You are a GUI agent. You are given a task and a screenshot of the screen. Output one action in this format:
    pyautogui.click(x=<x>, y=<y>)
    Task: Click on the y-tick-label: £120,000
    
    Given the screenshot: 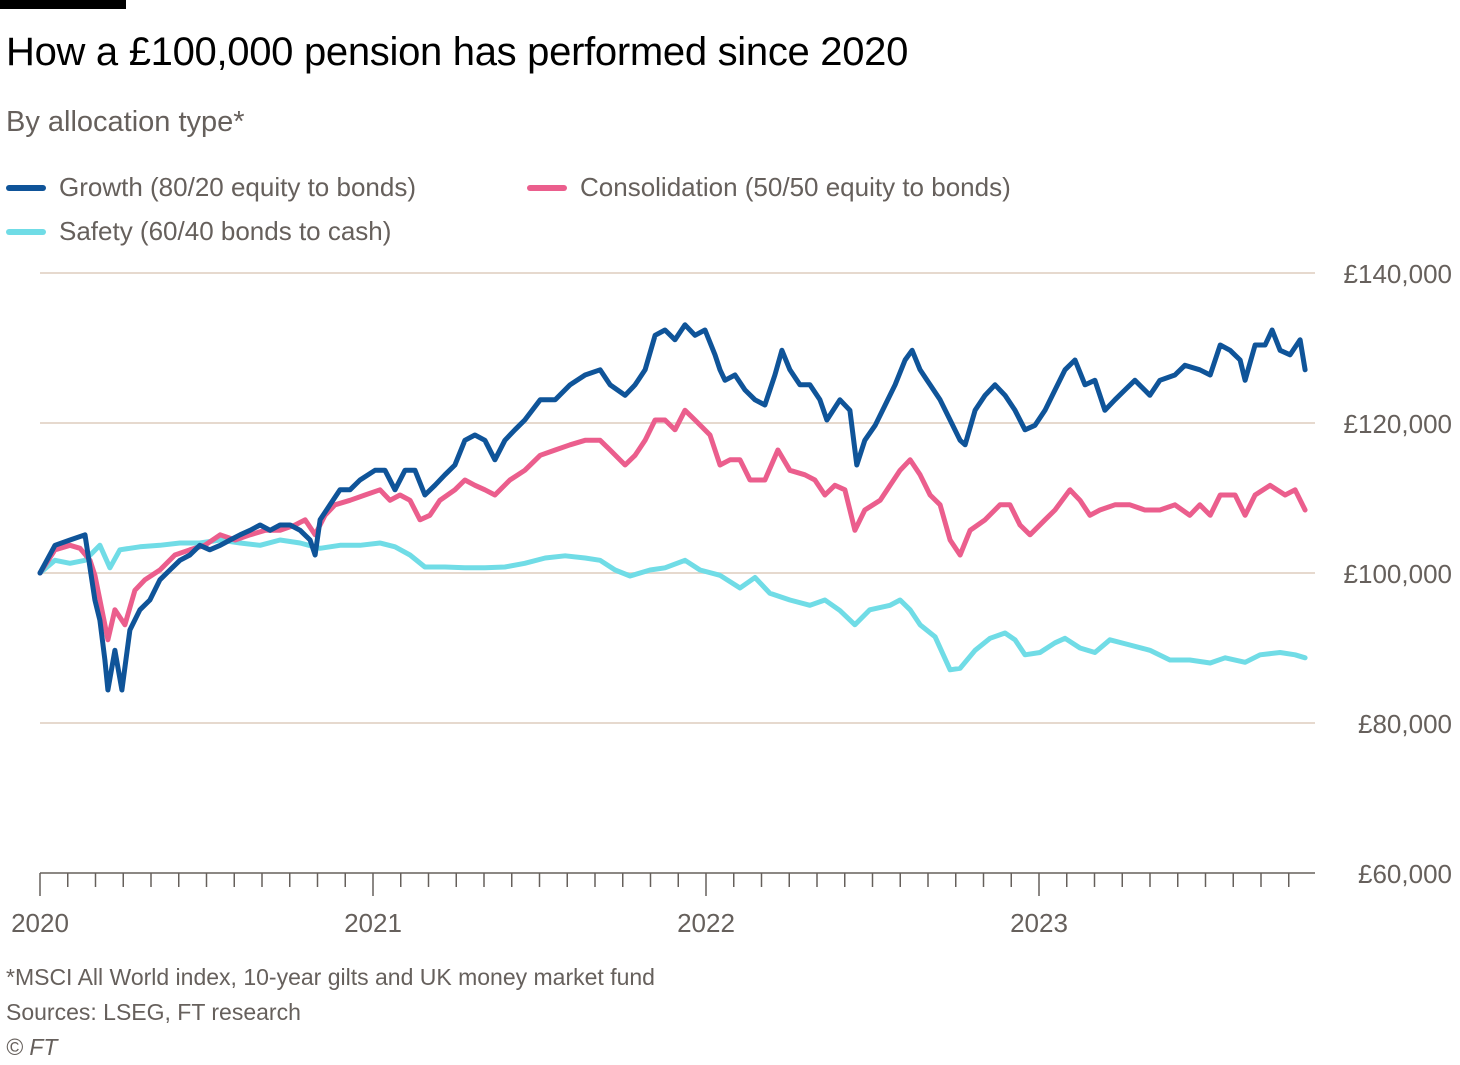 What is the action you would take?
    pyautogui.click(x=1398, y=424)
    